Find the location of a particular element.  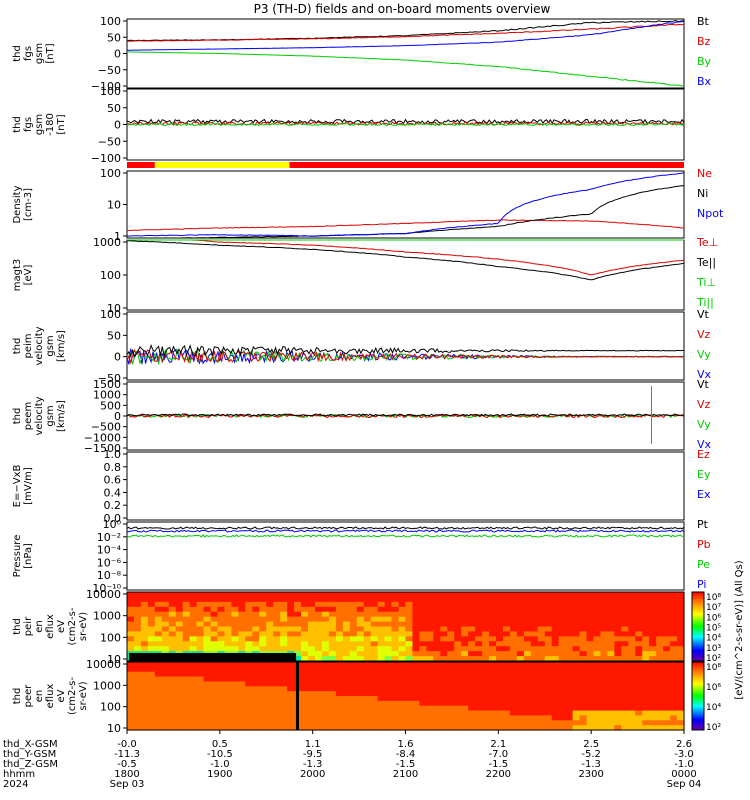

flag-bar-yellow is located at coordinates (222, 165).